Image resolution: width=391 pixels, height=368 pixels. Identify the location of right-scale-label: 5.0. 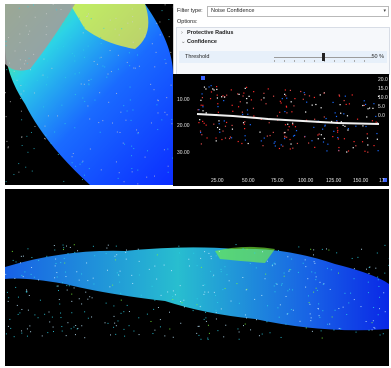
(381, 107).